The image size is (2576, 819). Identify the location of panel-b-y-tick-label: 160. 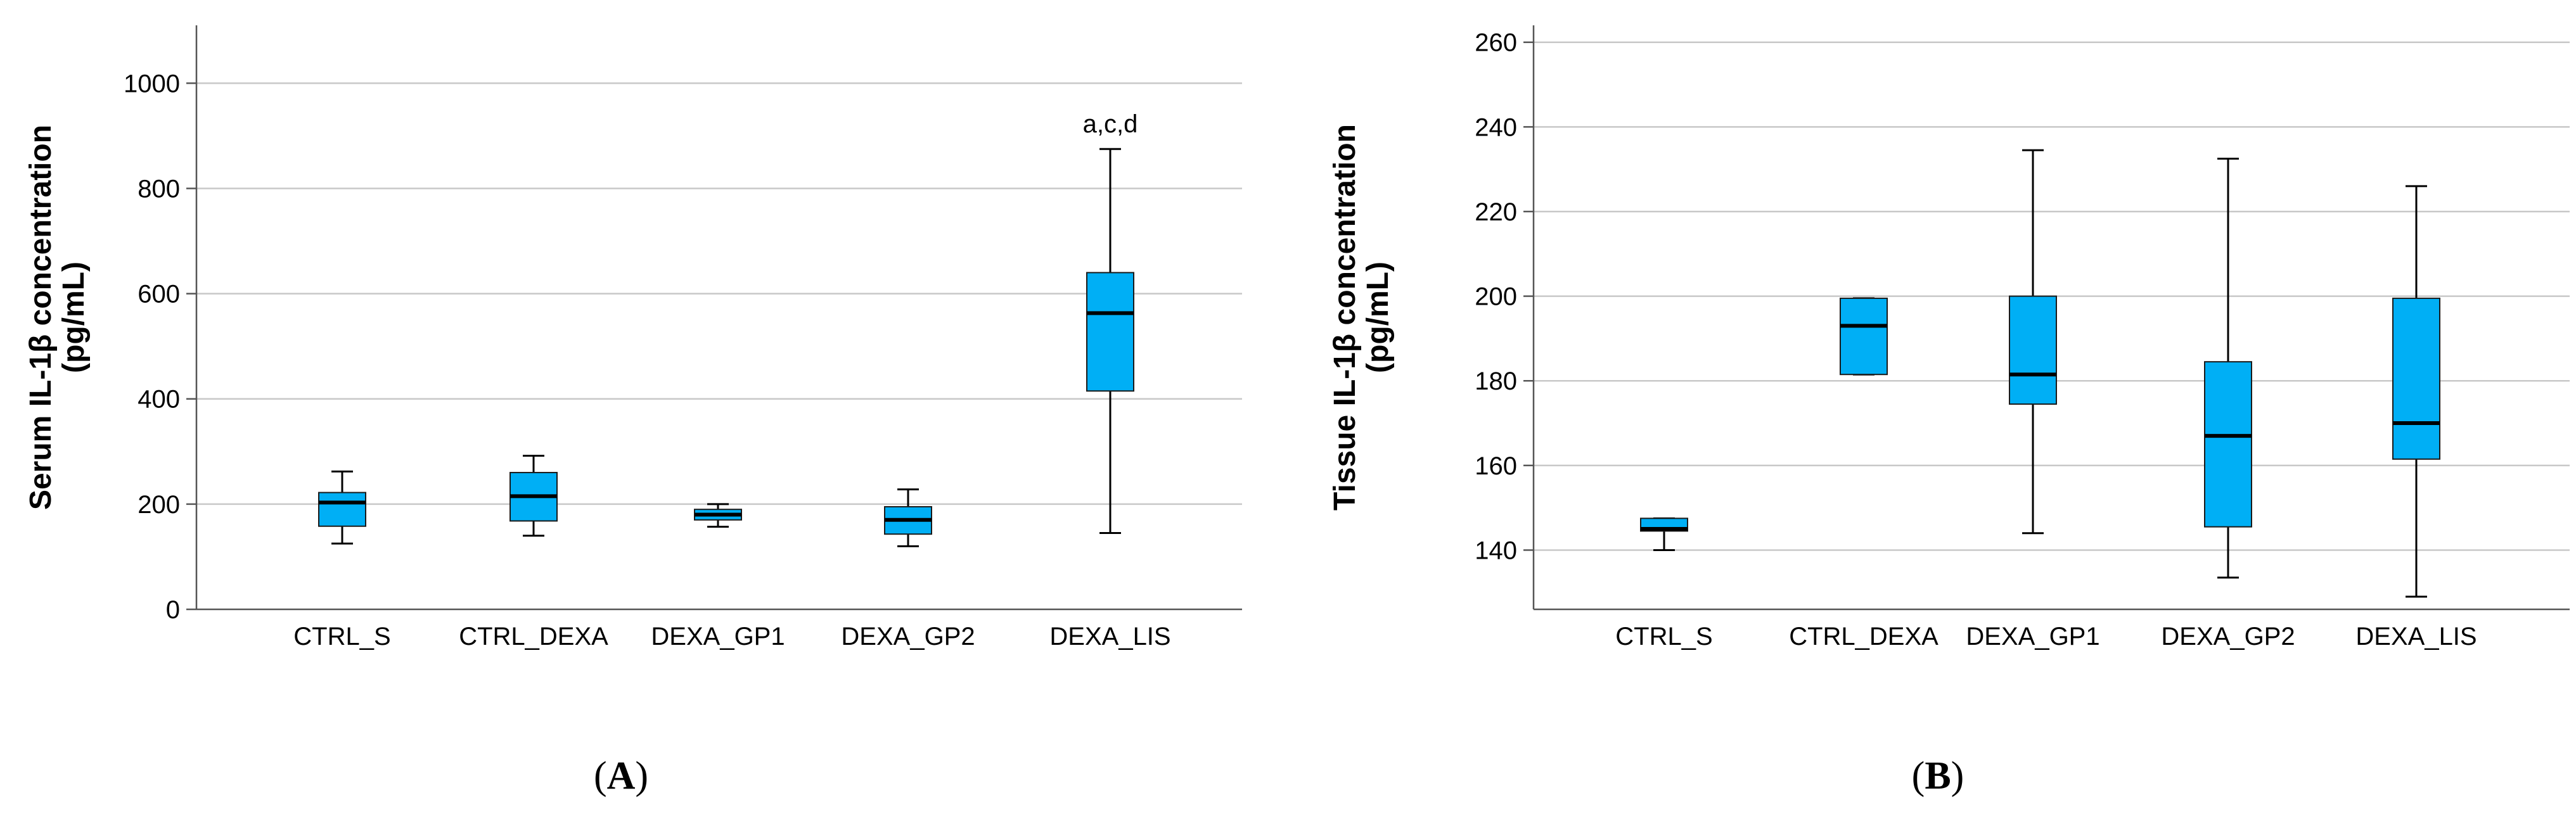
(1496, 466).